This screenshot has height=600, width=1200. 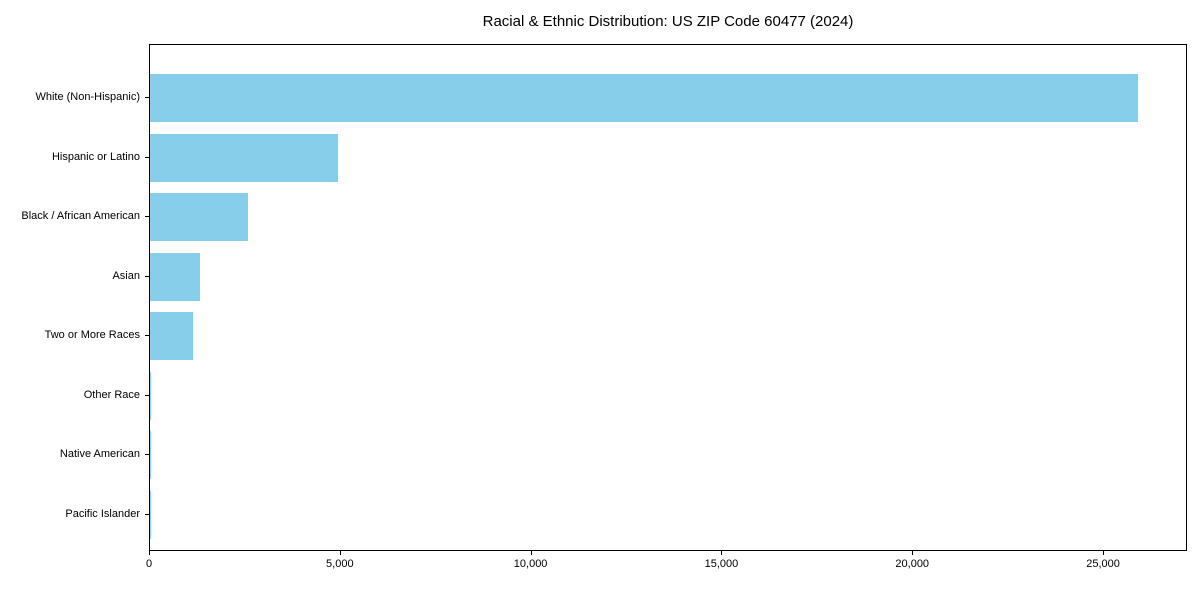 I want to click on y-tick-label: Other Race, so click(x=111, y=394).